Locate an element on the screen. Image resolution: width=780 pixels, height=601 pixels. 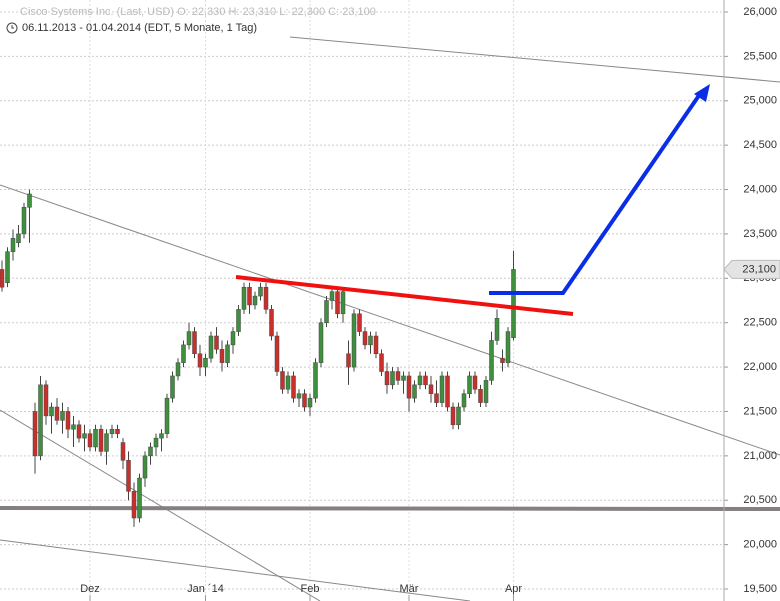
last-price-tag is located at coordinates (751, 269).